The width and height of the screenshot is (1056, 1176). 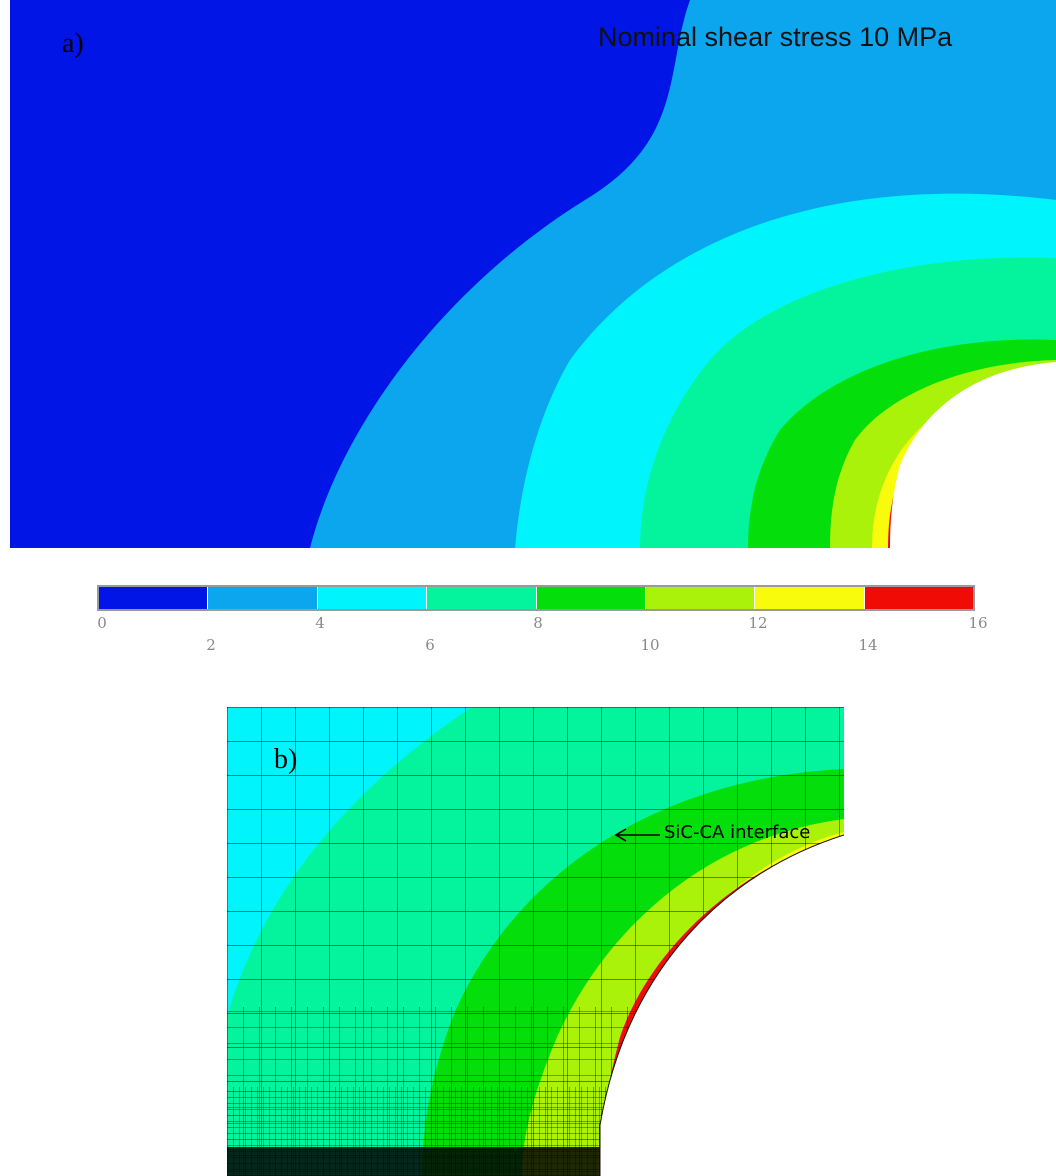 I want to click on colorbar-tick-7: 14, so click(x=868, y=645).